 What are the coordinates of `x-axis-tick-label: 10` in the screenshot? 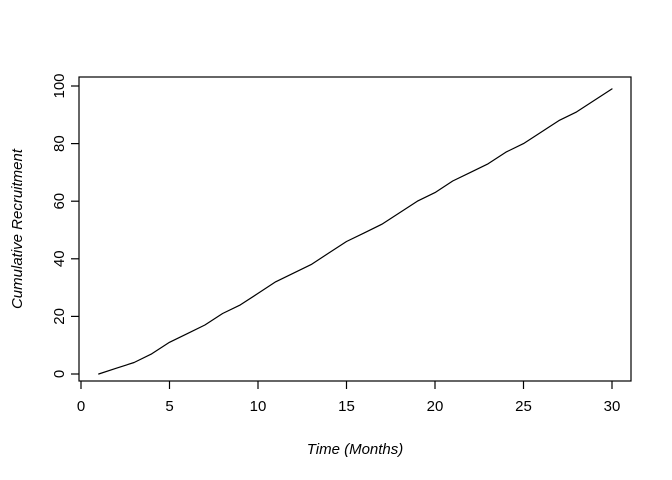 It's located at (258, 406).